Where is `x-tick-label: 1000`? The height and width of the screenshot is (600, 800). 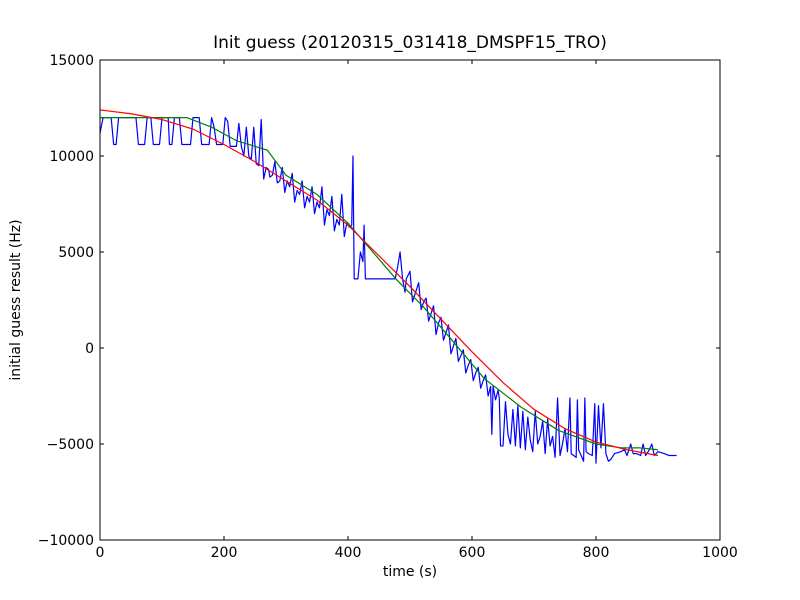
x-tick-label: 1000 is located at coordinates (720, 553).